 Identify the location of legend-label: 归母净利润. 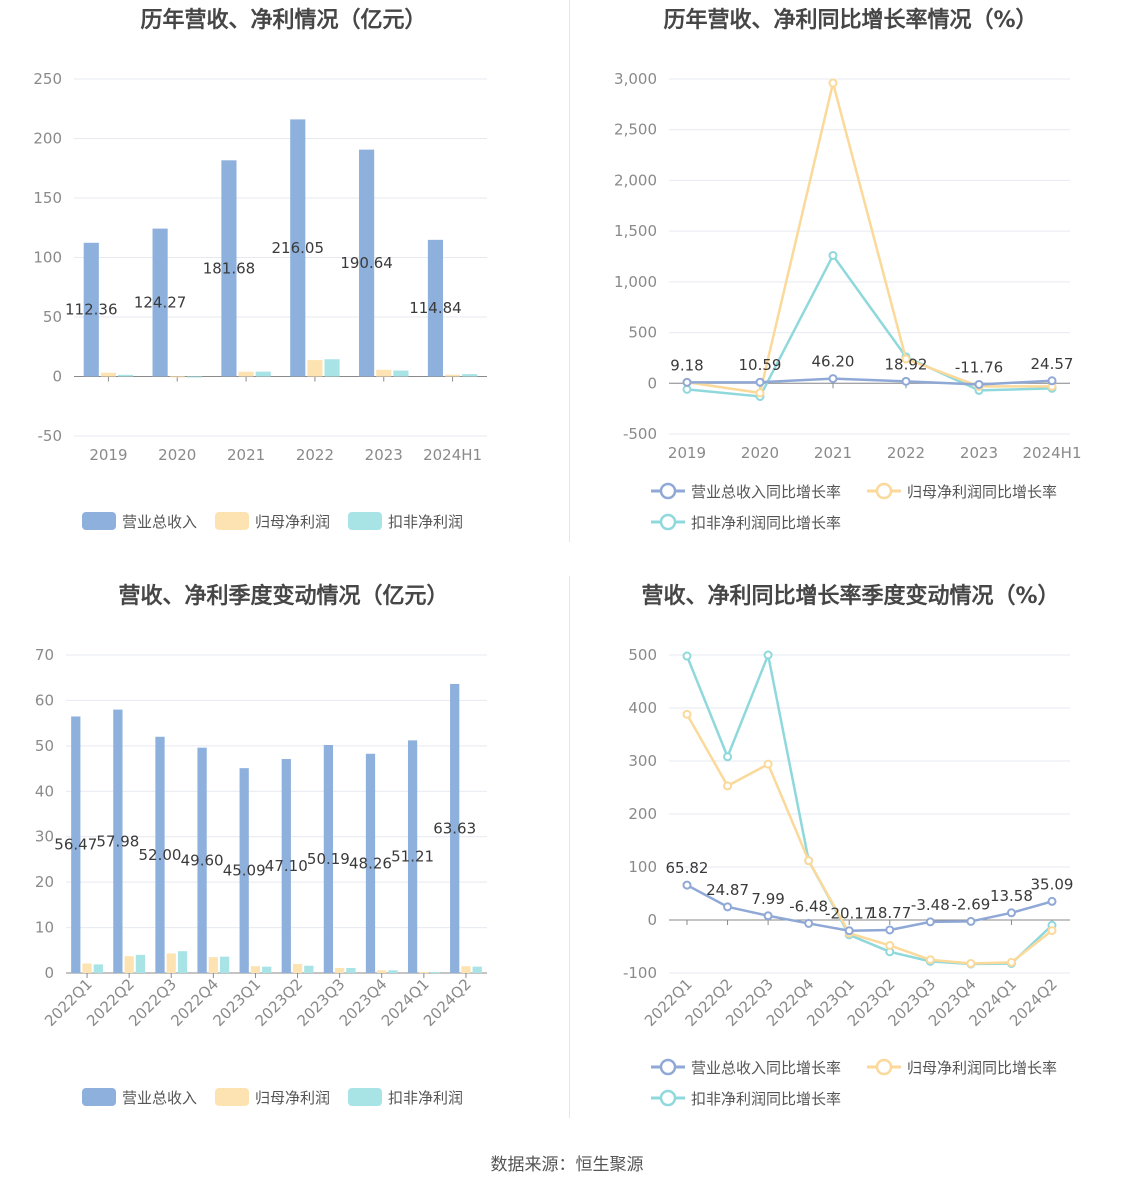
(292, 1098).